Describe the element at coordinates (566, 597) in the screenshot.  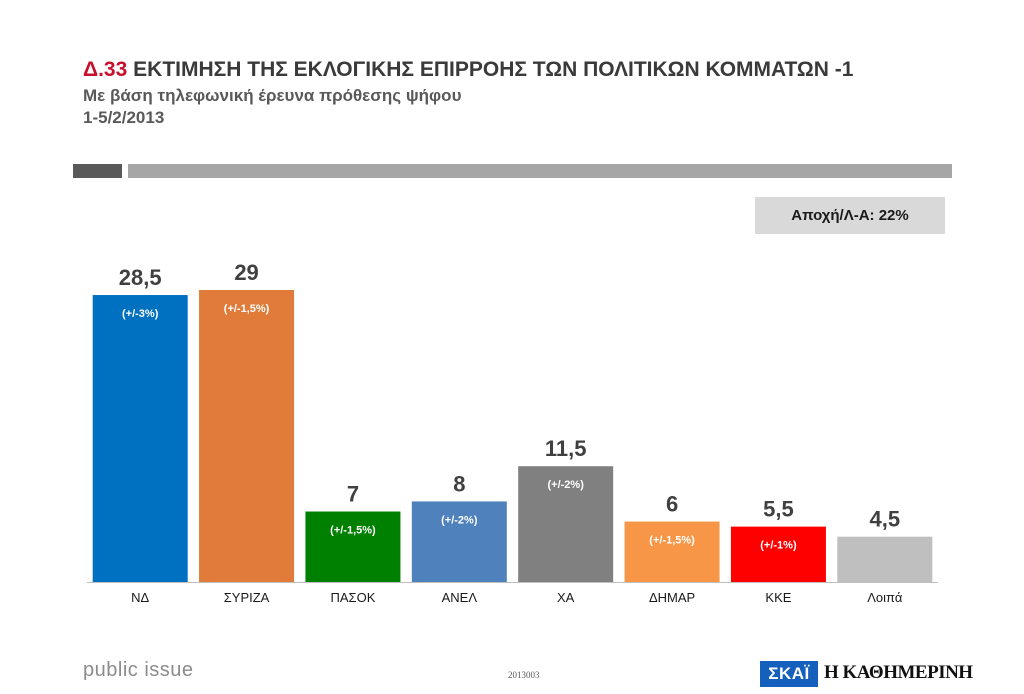
I see `category-label: ΧΑ` at that location.